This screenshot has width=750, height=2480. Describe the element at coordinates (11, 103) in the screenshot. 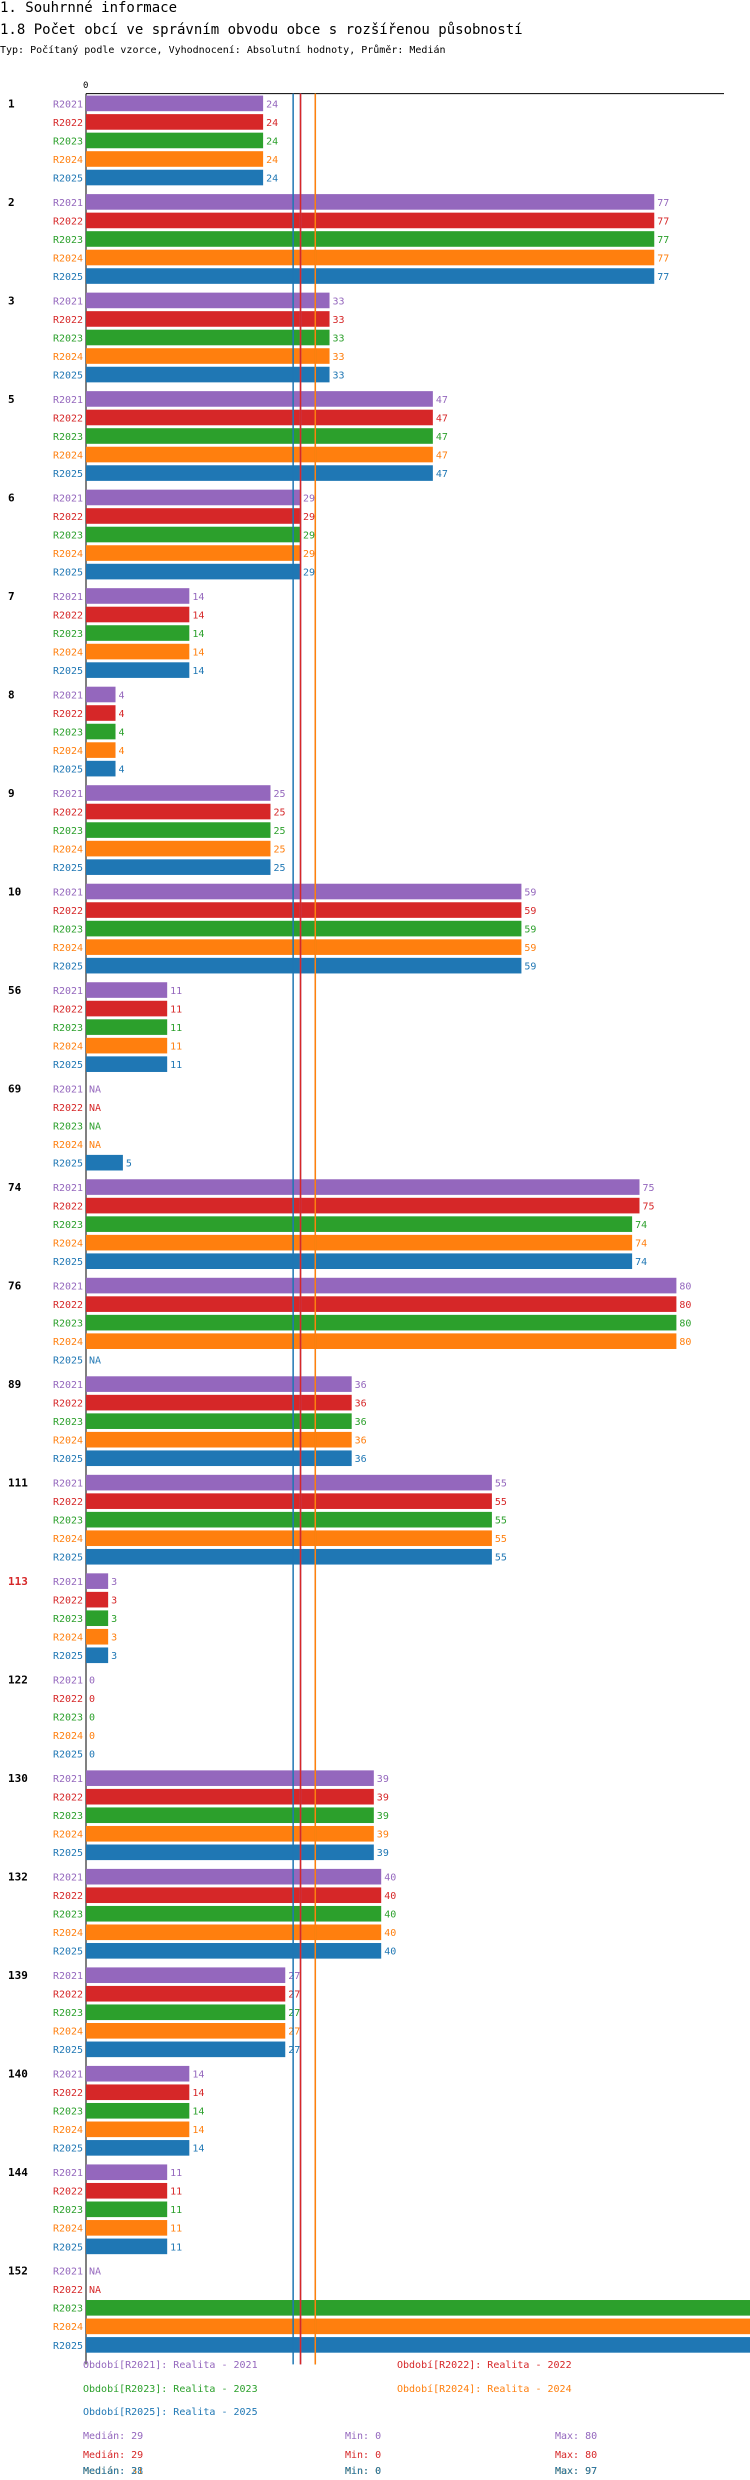

I see `category-label: 1` at that location.